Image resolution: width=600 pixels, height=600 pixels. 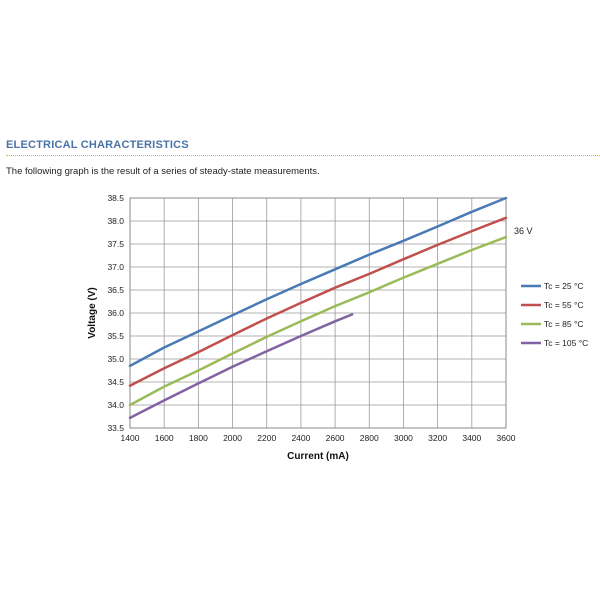 What do you see at coordinates (97, 145) in the screenshot?
I see `section-title: ELECTRICAL CHARACTERISTICS` at bounding box center [97, 145].